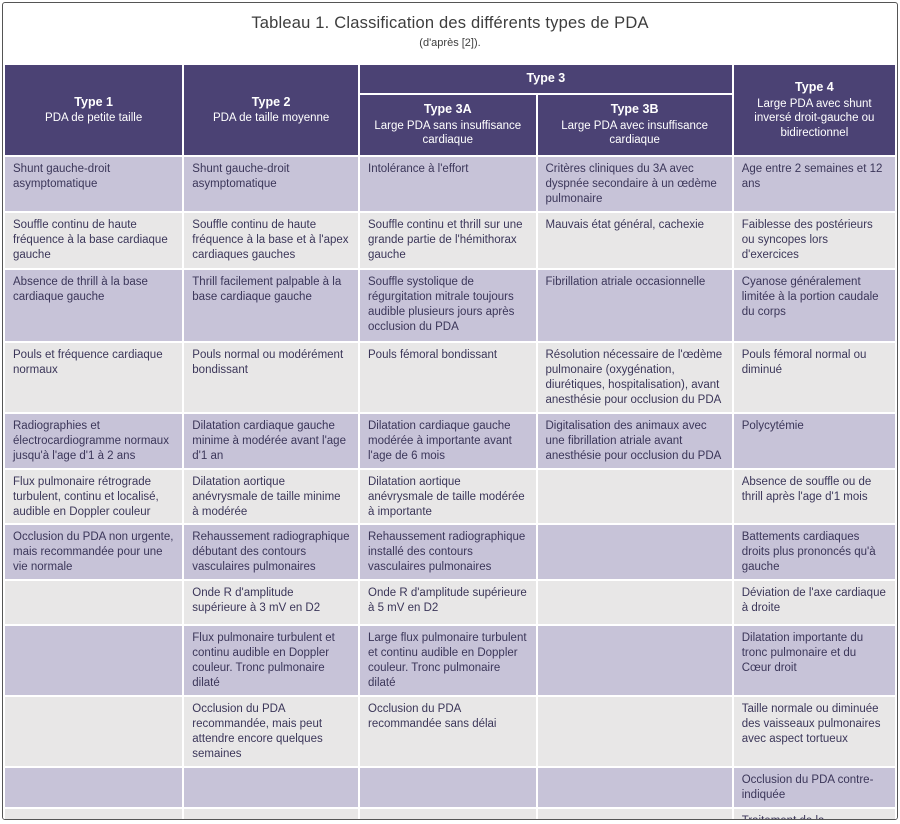  I want to click on header-type2: Type 2 PDA de taille moyenne, so click(271, 110).